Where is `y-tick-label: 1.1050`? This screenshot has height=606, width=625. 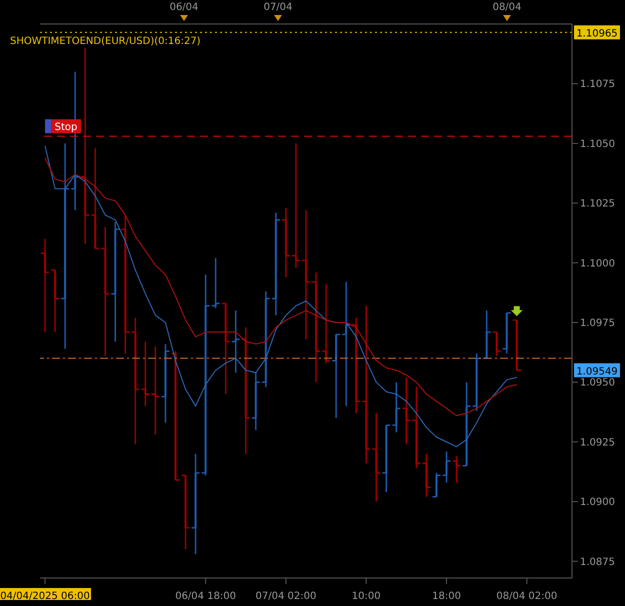
y-tick-label: 1.1050 is located at coordinates (597, 144).